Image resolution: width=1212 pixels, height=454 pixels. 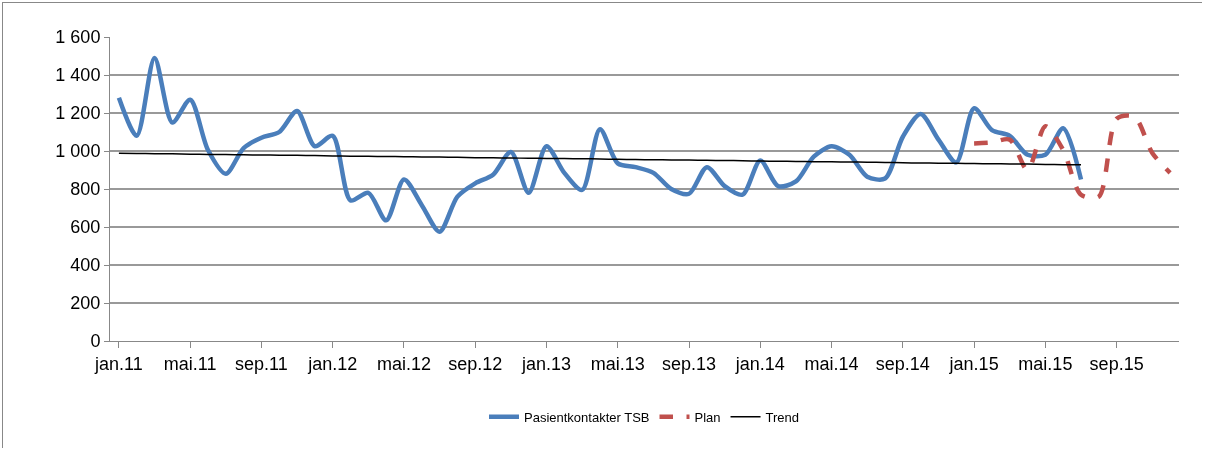 I want to click on legend-label: Pasientkontakter TSB, so click(x=587, y=417).